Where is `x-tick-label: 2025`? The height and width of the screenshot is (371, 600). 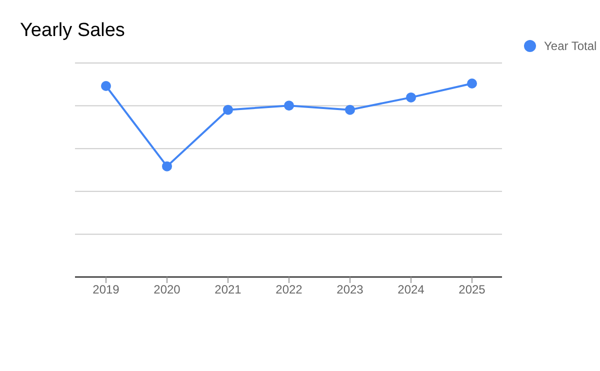
x-tick-label: 2025 is located at coordinates (472, 289).